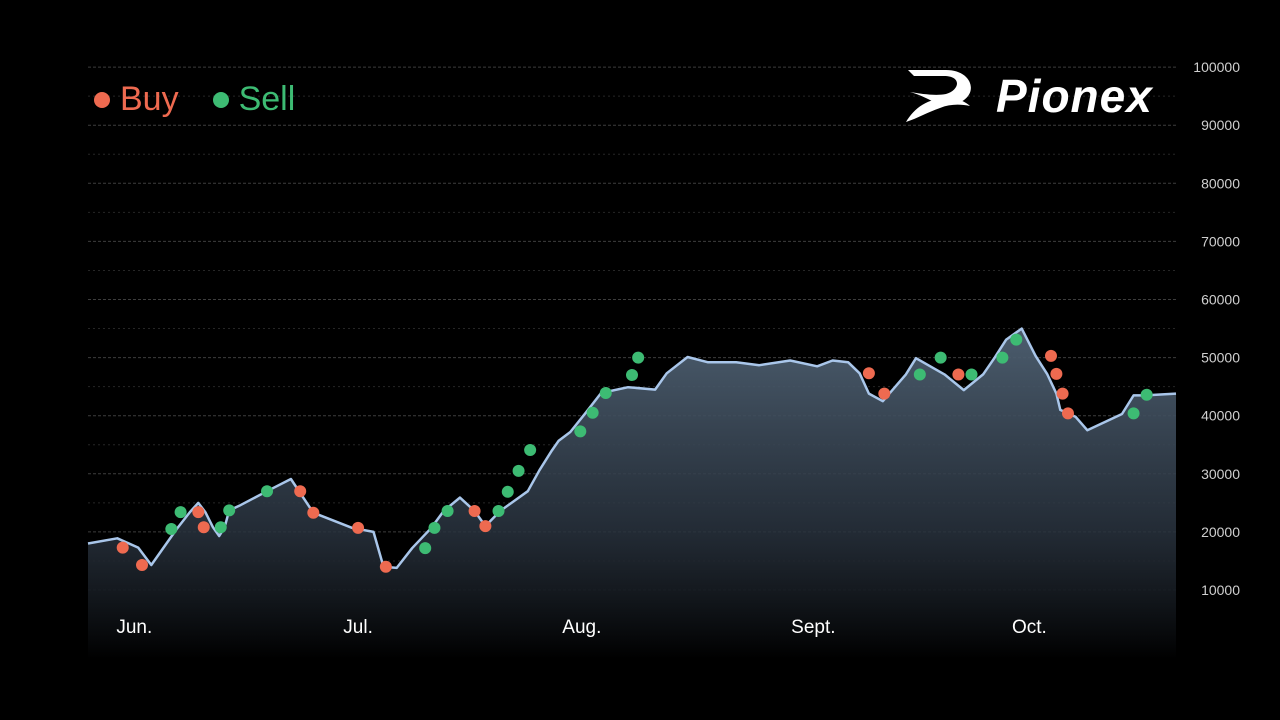  Describe the element at coordinates (1220, 241) in the screenshot. I see `y-tick-label: 70000` at that location.